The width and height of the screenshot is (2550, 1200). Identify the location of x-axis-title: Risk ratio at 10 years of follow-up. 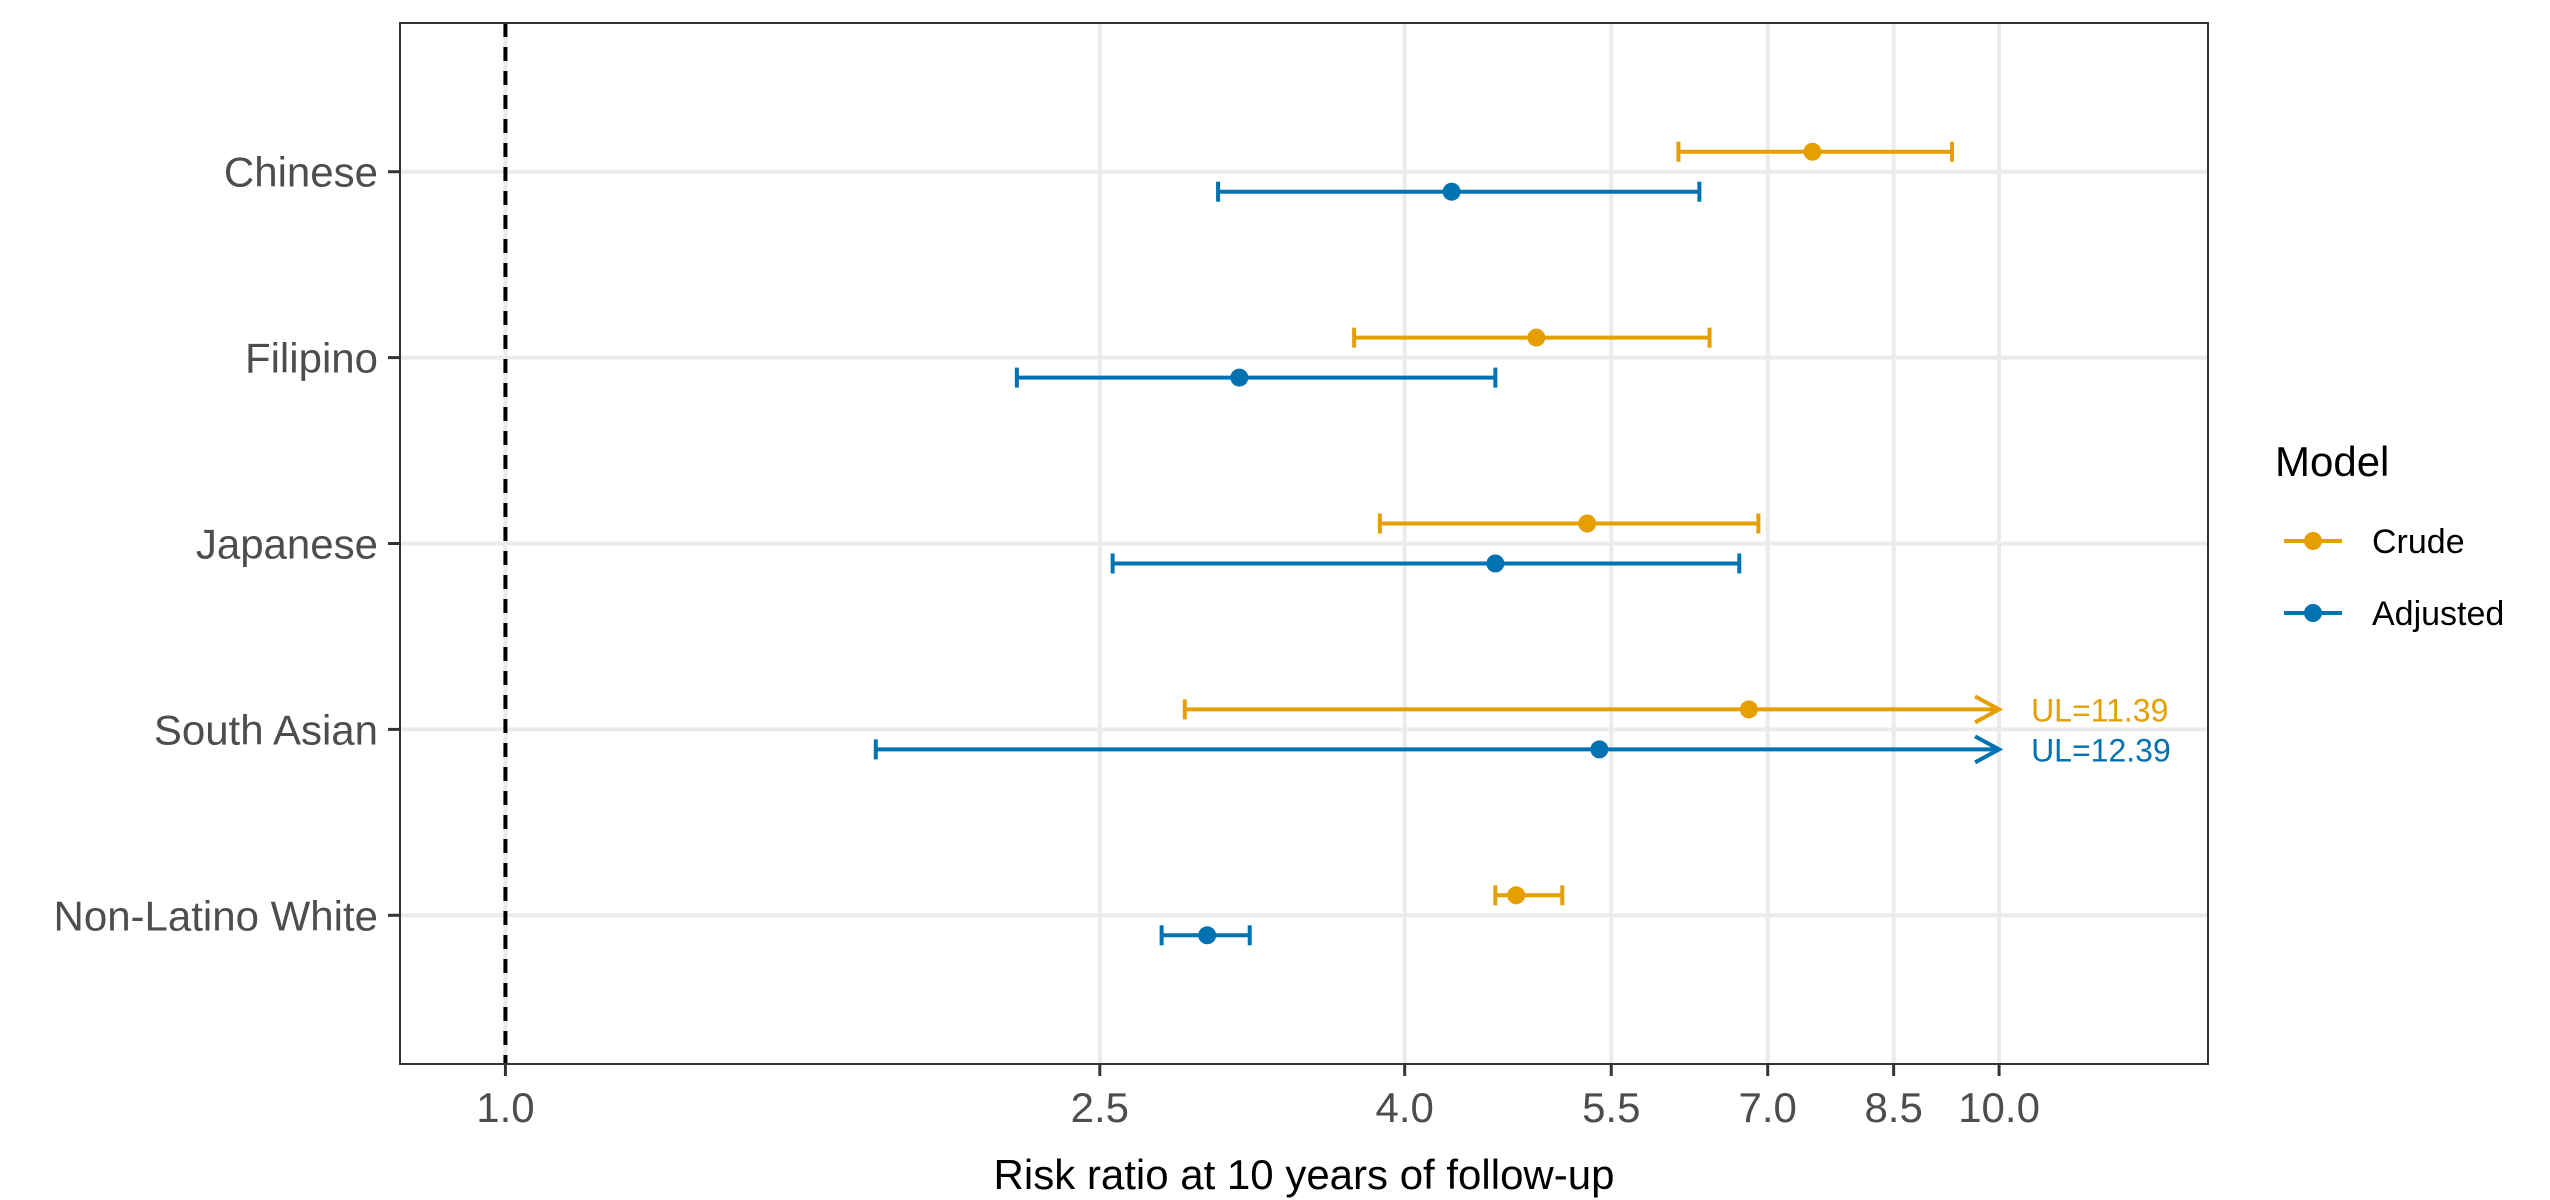
(1304, 1174).